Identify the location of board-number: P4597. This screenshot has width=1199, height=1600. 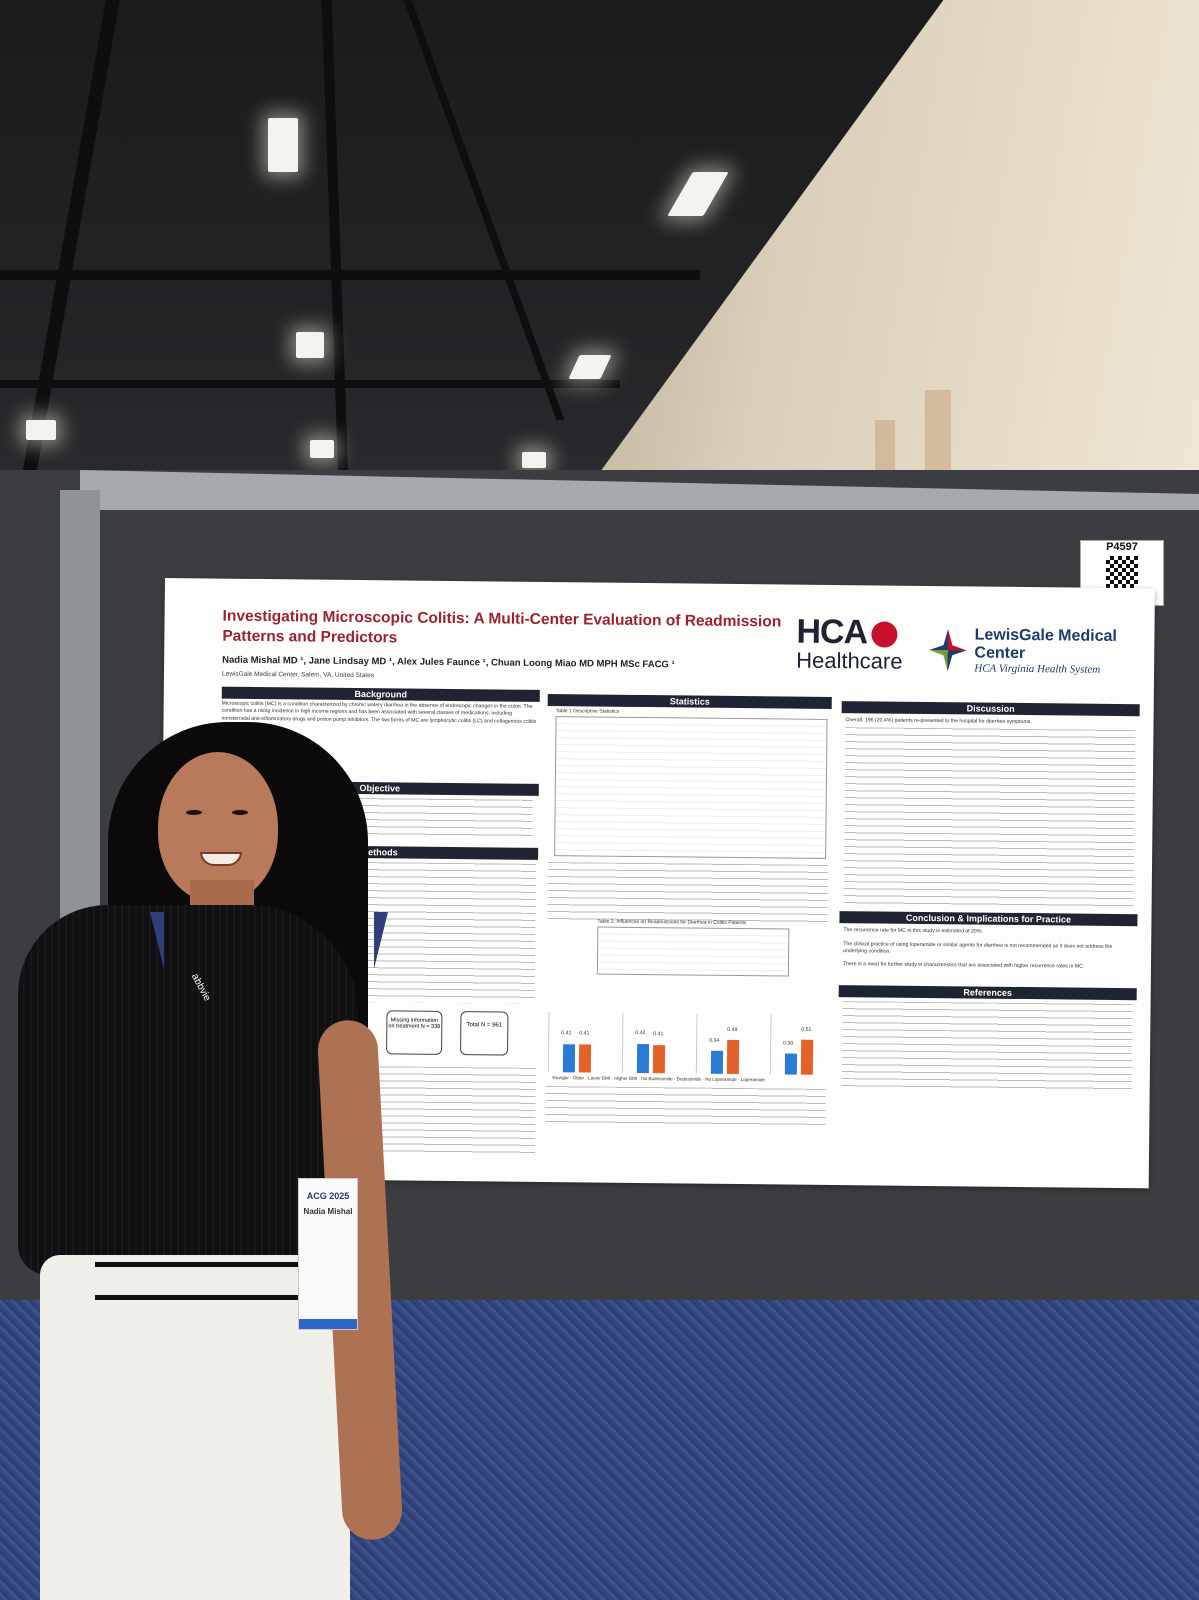
(1122, 547).